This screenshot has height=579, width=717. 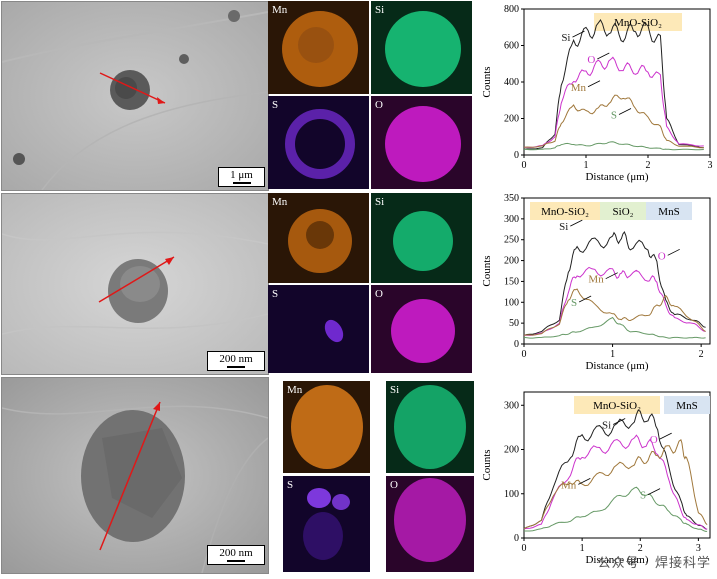 What do you see at coordinates (511, 240) in the screenshot?
I see `y-tick-label: 250` at bounding box center [511, 240].